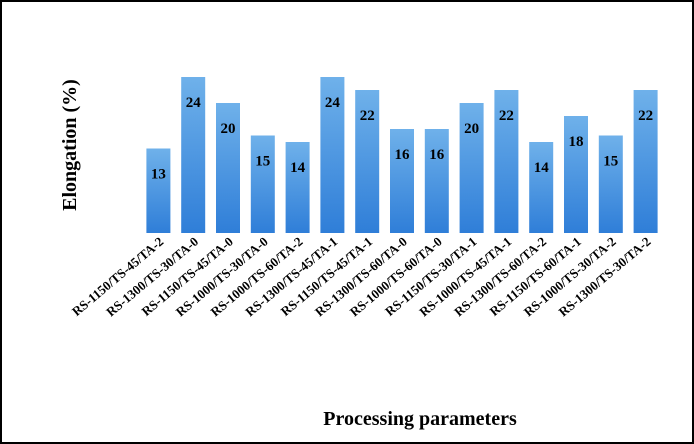 This screenshot has width=694, height=444. Describe the element at coordinates (610, 162) in the screenshot. I see `data-label-14: 15` at that location.